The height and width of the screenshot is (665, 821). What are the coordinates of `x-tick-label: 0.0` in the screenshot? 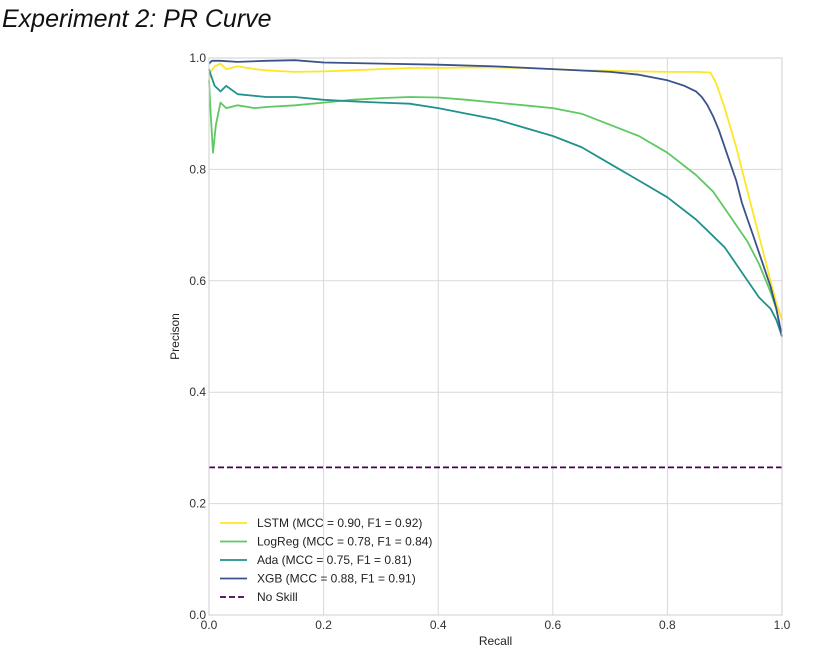 It's located at (209, 625).